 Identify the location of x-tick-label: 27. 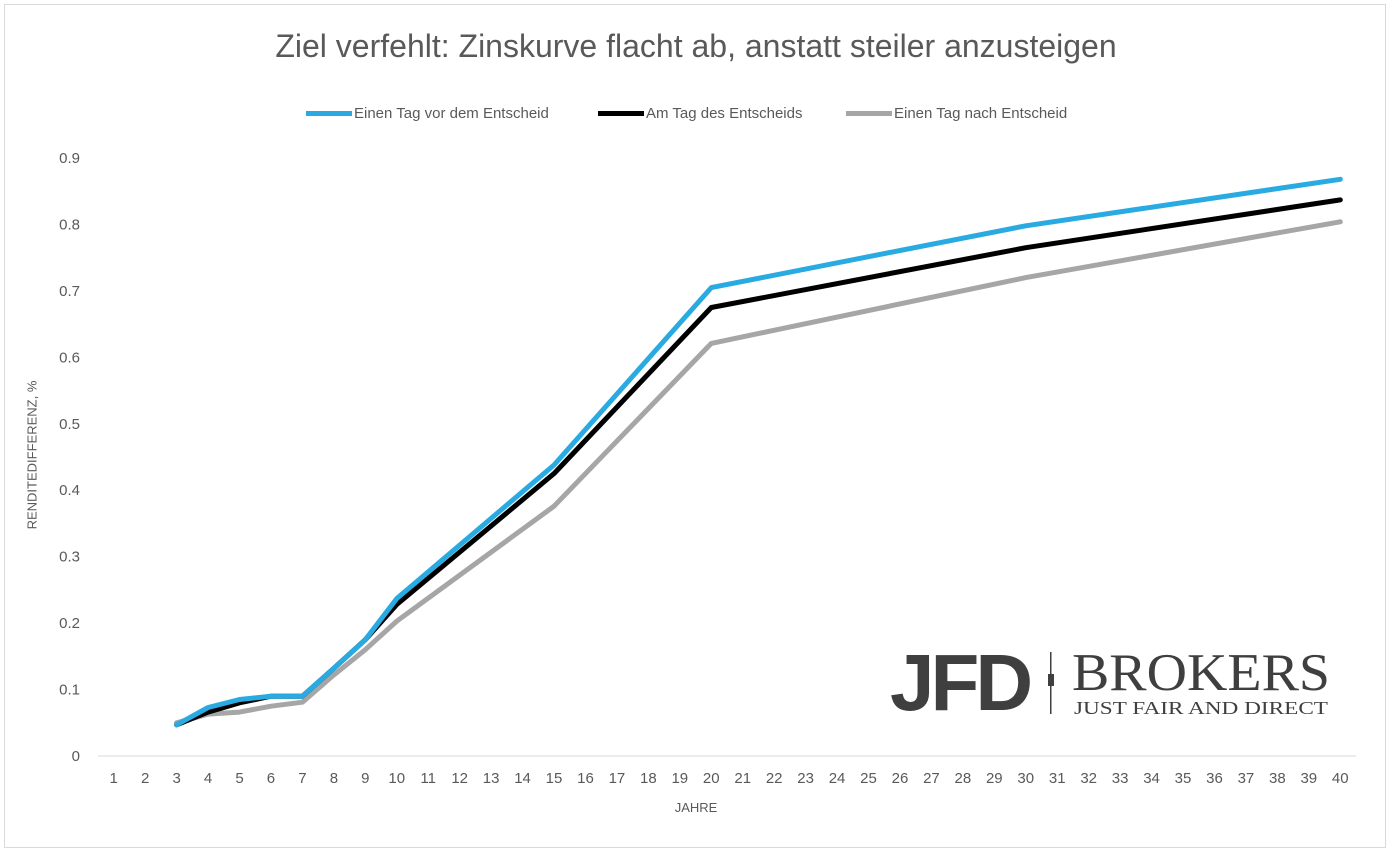
(931, 778).